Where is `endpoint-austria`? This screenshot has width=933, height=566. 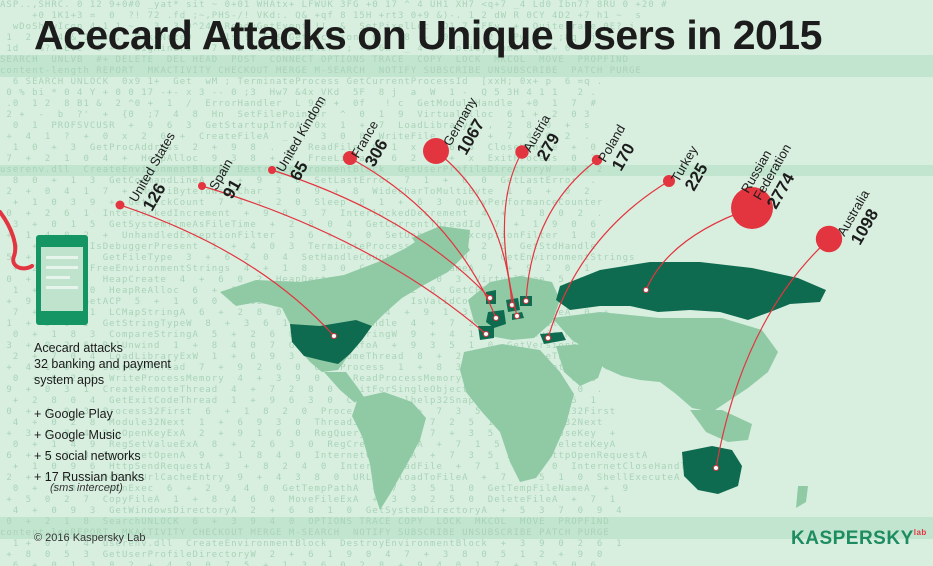
endpoint-austria is located at coordinates (517, 316).